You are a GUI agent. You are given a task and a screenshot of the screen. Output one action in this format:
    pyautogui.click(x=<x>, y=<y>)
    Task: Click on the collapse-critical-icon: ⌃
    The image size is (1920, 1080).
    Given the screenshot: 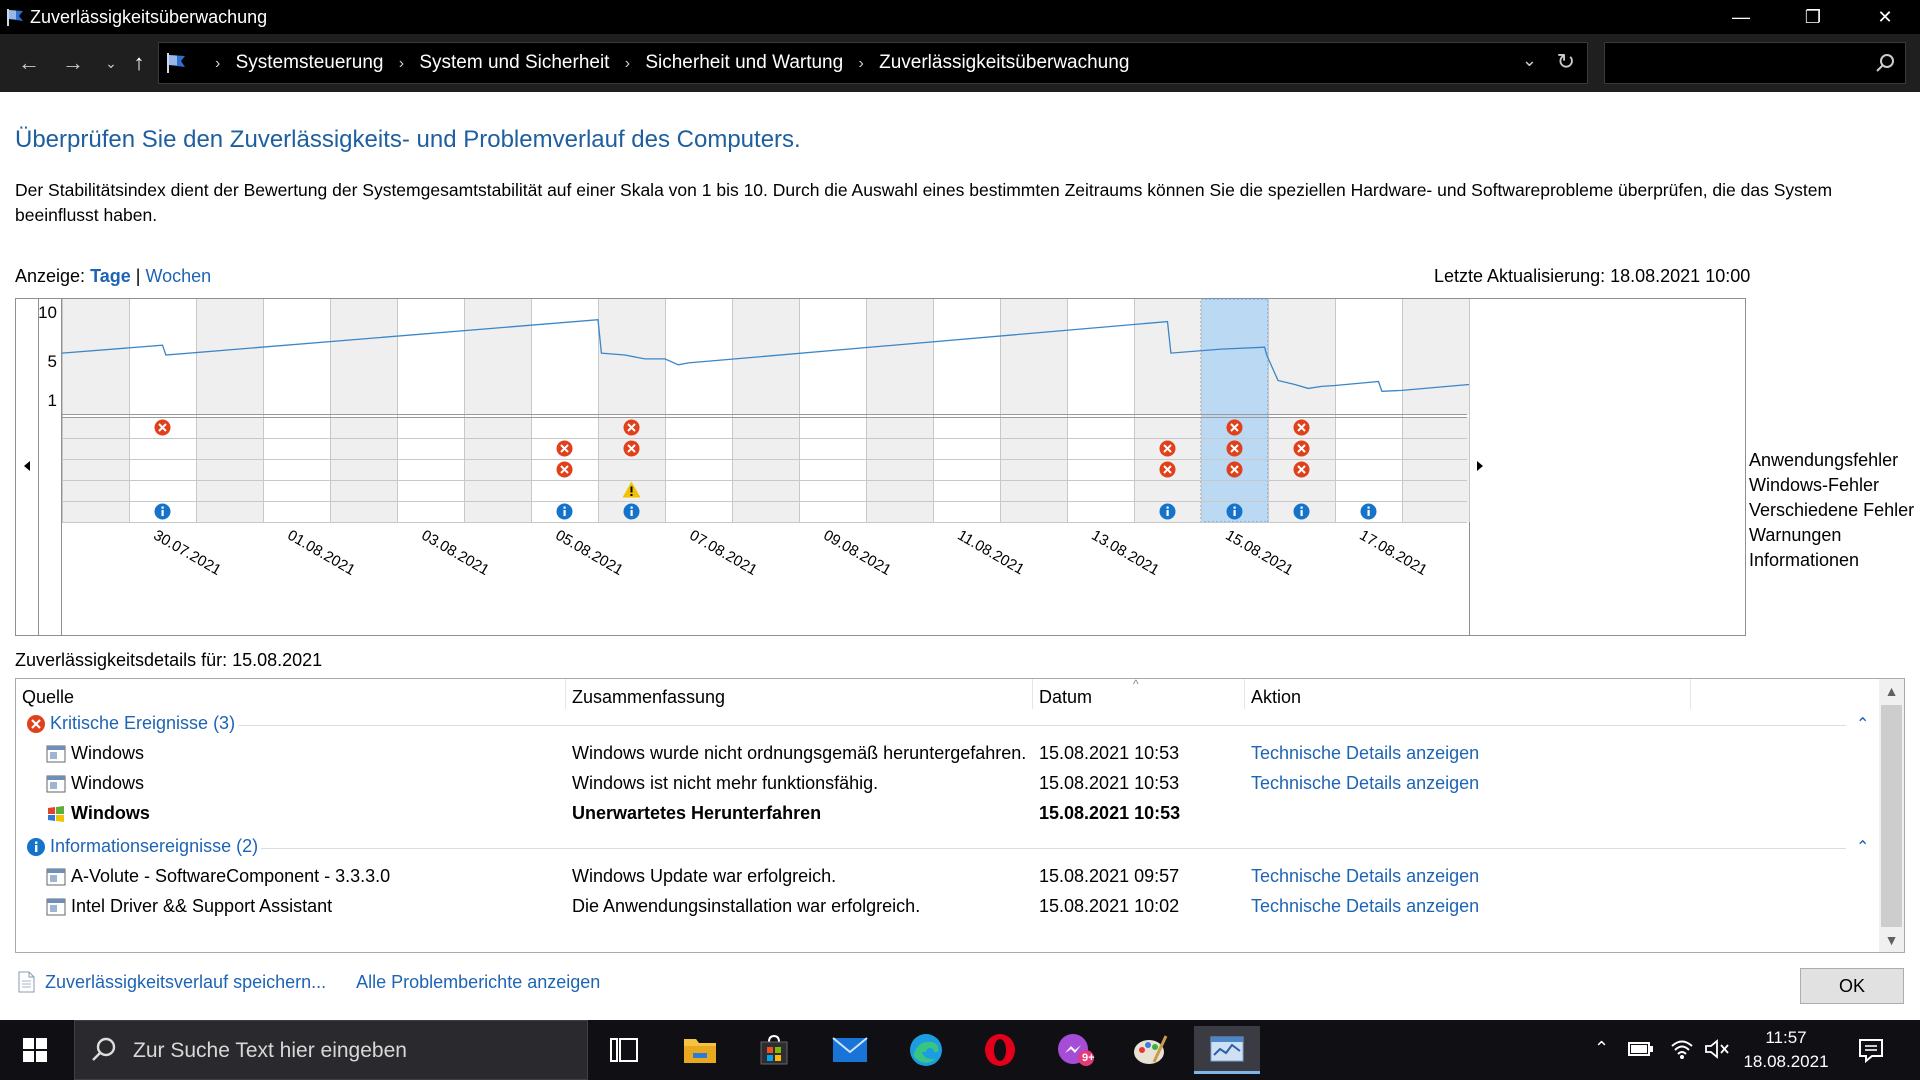 What is the action you would take?
    pyautogui.click(x=1863, y=724)
    